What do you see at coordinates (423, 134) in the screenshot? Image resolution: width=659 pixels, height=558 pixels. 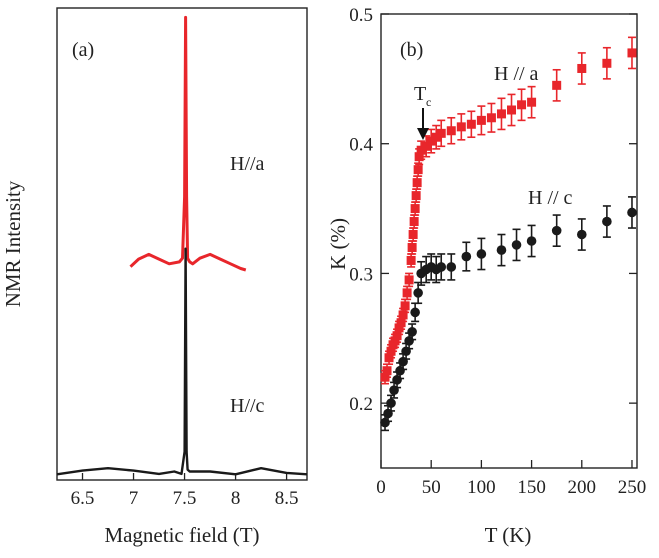 I see `tc-arrow-head` at bounding box center [423, 134].